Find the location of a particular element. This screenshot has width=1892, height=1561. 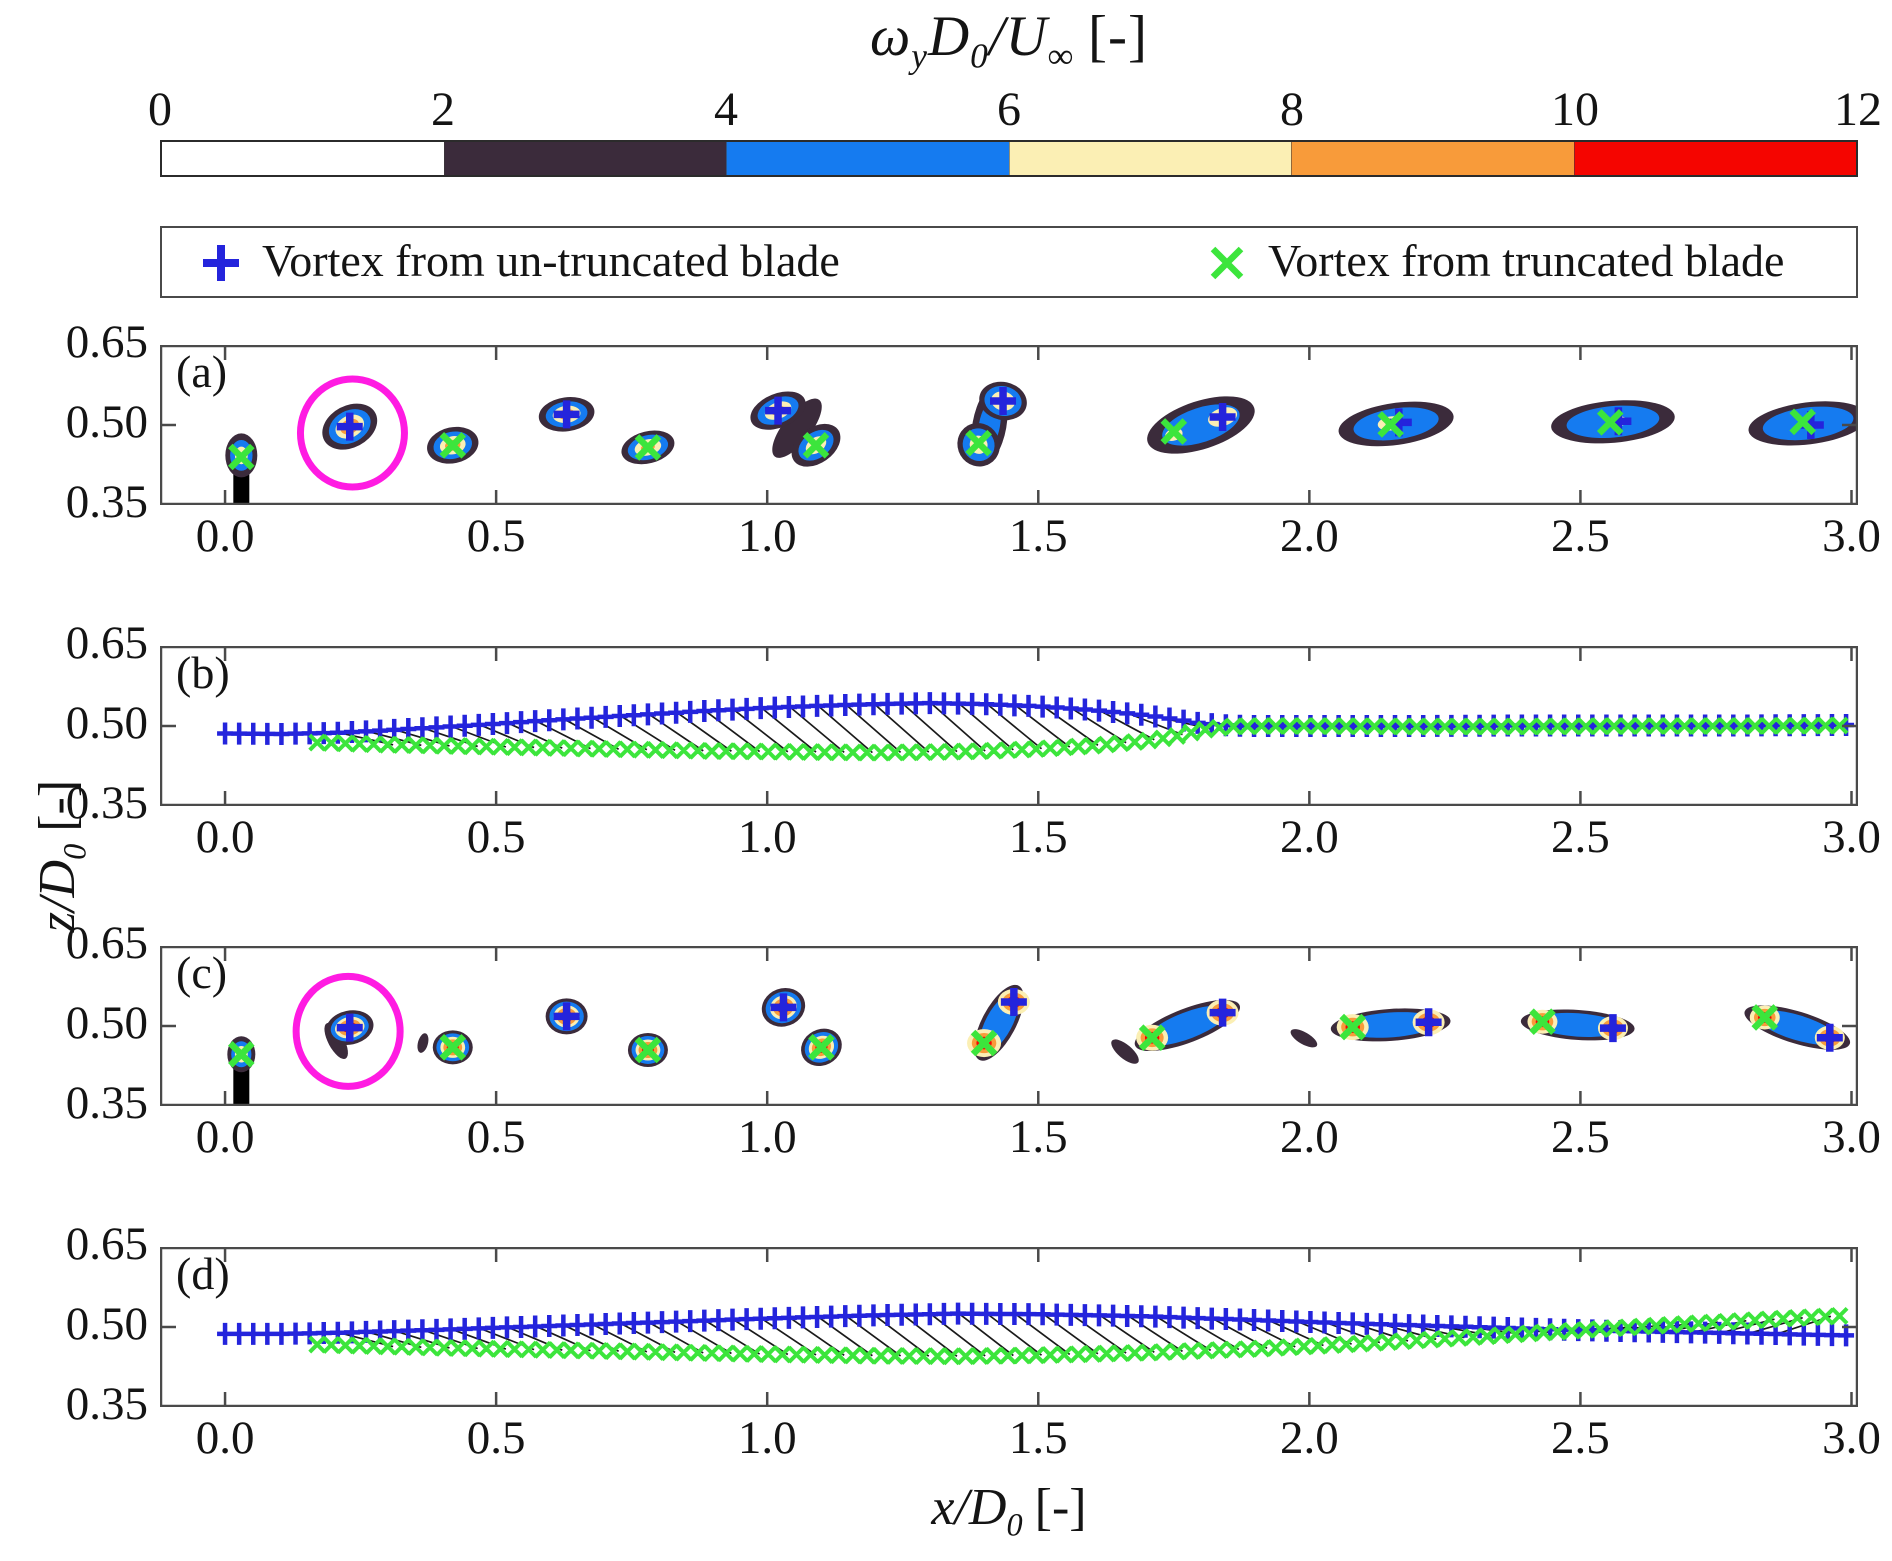

colorbar-tick: 6 is located at coordinates (1009, 109).